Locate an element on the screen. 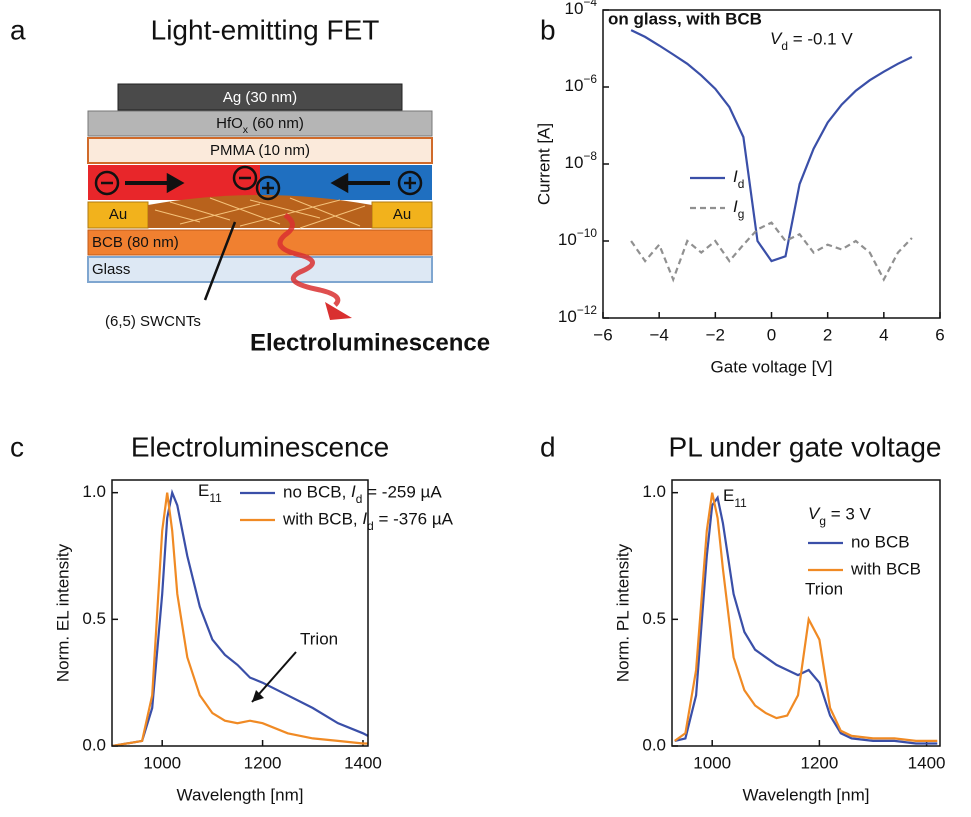 The image size is (971, 817). chart-title: PL under gate voltage is located at coordinates (805, 446).